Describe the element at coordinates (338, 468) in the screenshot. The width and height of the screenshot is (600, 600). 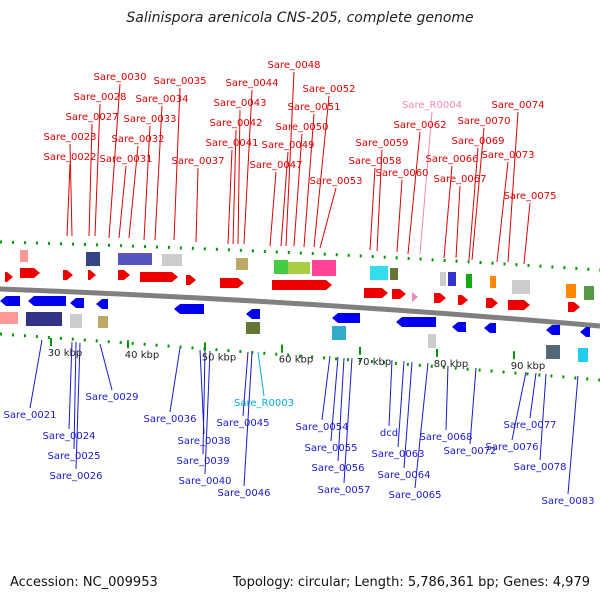
I see `gene-label: Sare_0056` at that location.